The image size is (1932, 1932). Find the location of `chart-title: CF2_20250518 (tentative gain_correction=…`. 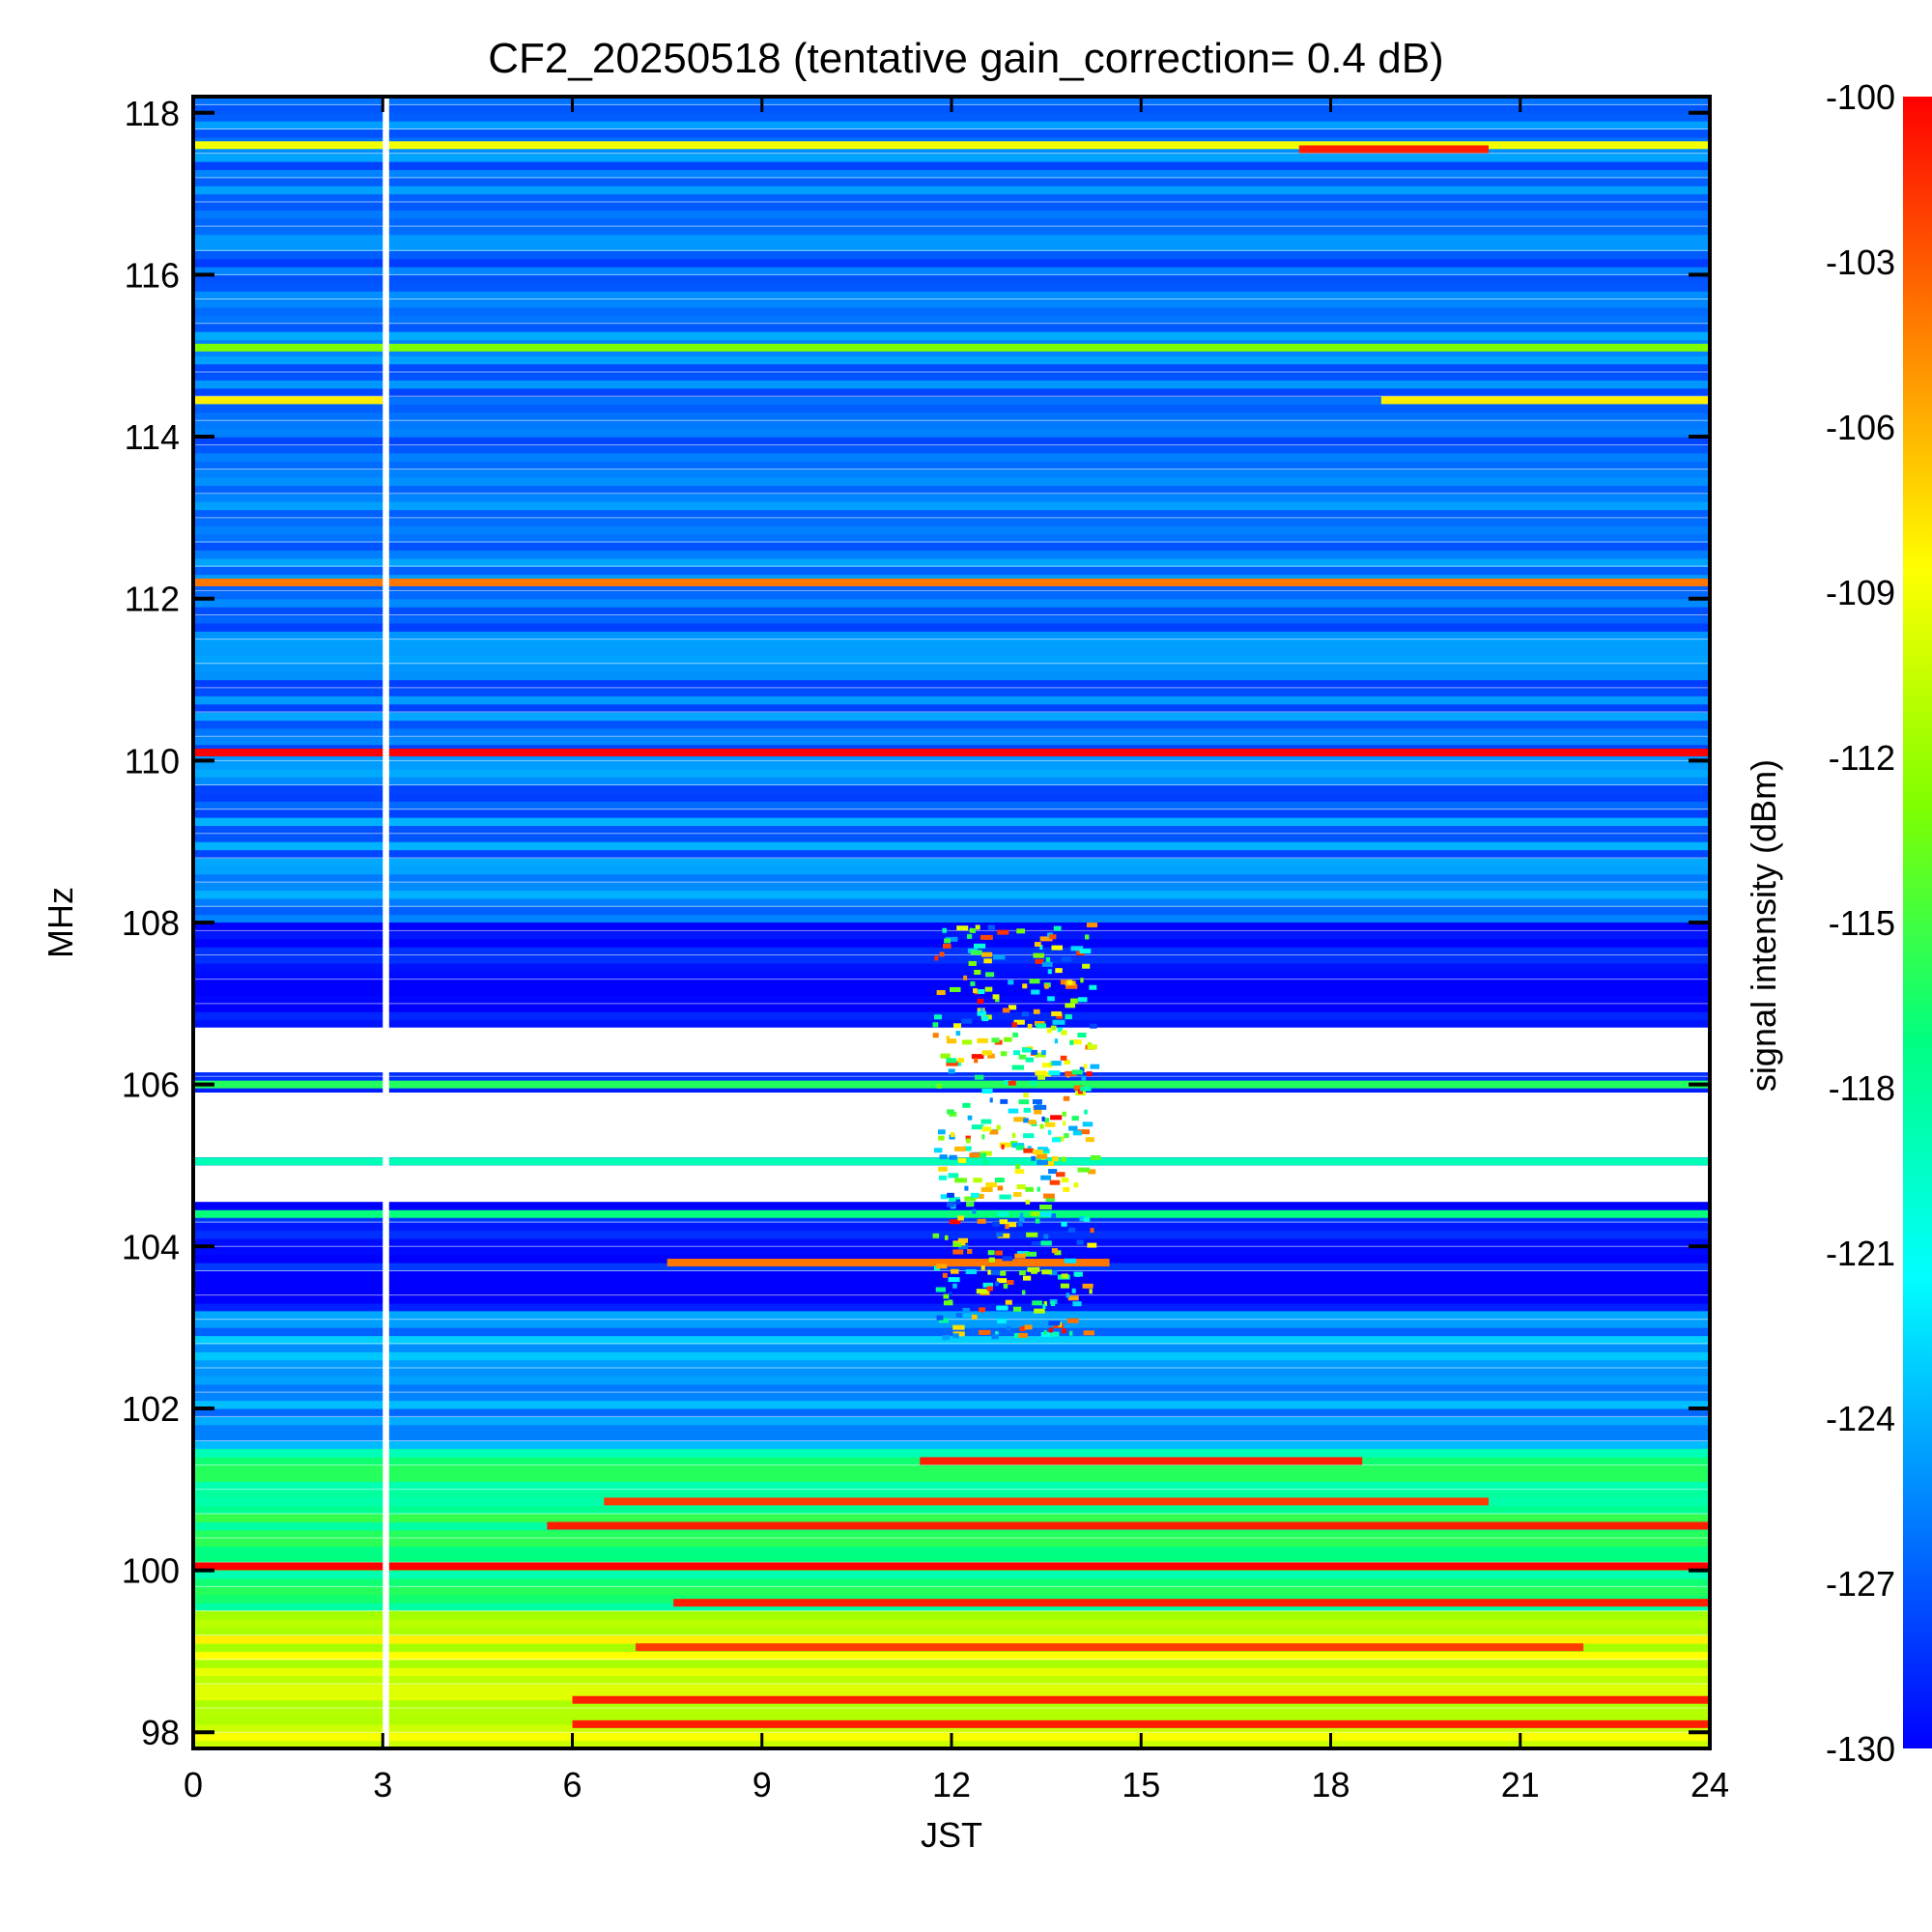

chart-title: CF2_20250518 (tentative gain_correction=… is located at coordinates (965, 58).